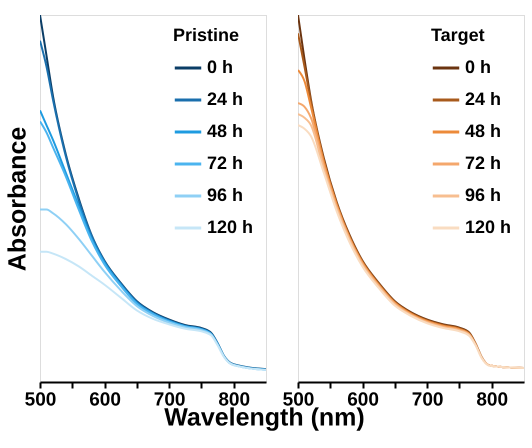 Image resolution: width=532 pixels, height=448 pixels. What do you see at coordinates (458, 35) in the screenshot?
I see `legend-title: Target` at bounding box center [458, 35].